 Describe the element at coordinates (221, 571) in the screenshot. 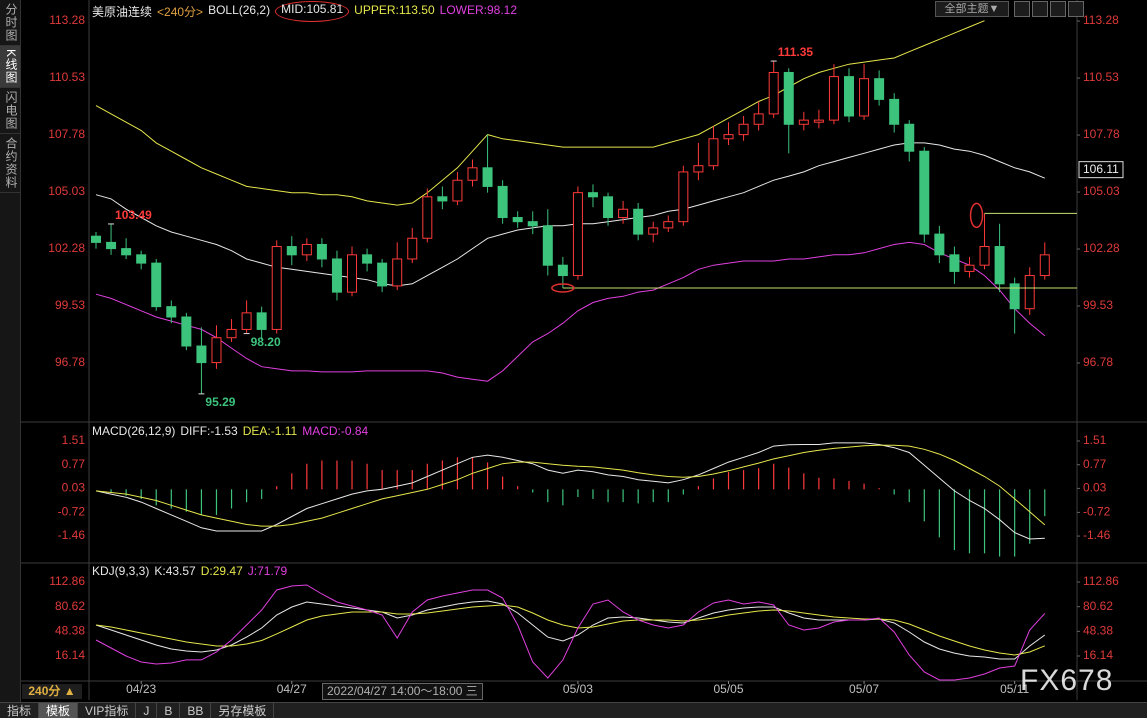

I see `legend-item: D:29.47` at that location.